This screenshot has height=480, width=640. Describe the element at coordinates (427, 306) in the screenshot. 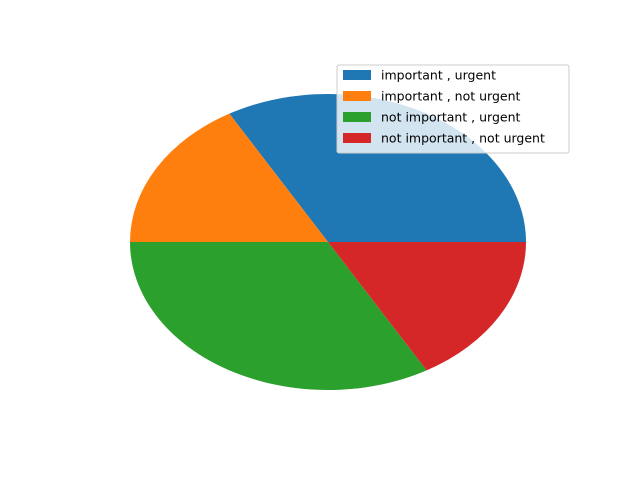

I see `pie-slice-not-important-not-urgent` at that location.